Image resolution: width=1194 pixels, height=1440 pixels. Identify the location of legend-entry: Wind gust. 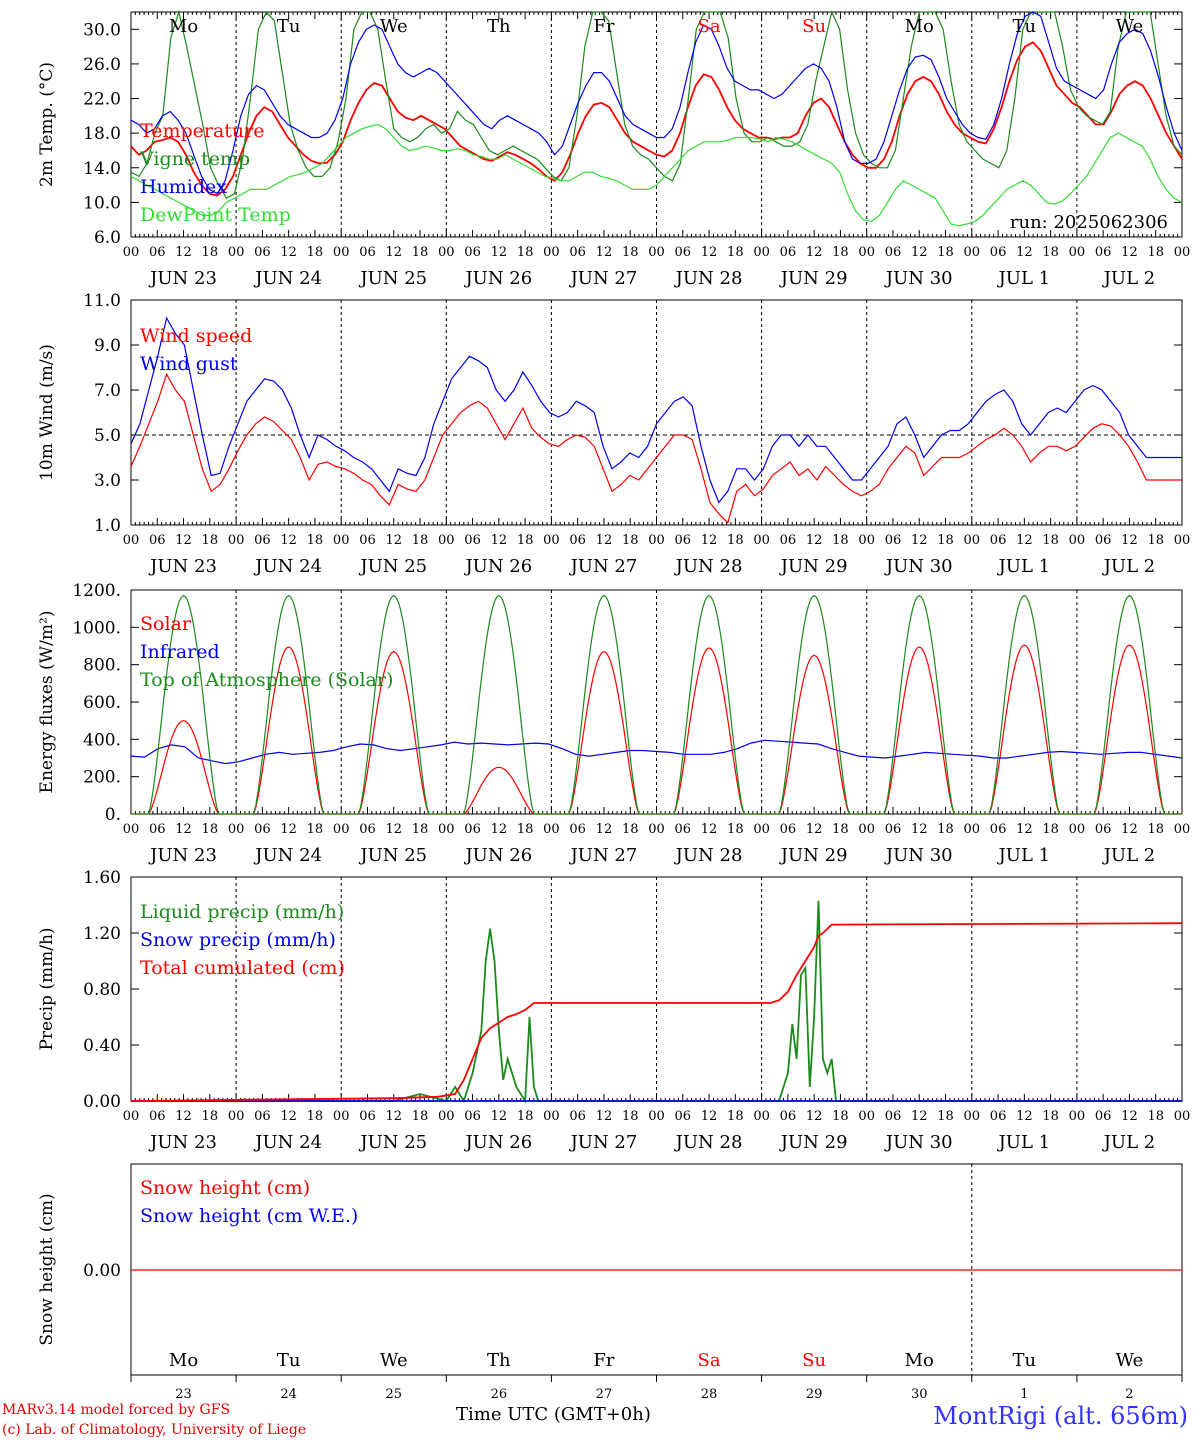
(189, 364).